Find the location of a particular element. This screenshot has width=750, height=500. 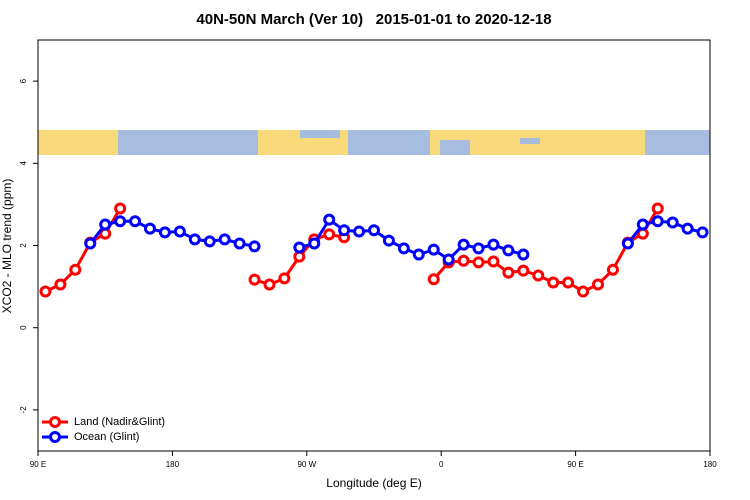

x-tick-label: 90 W is located at coordinates (306, 464).